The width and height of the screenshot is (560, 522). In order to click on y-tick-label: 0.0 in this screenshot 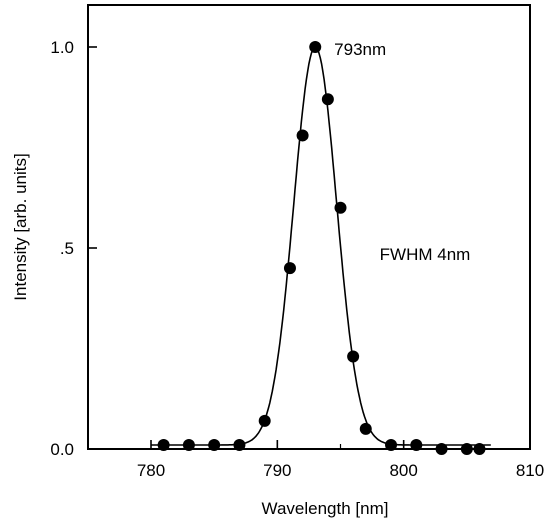, I will do `click(62, 449)`.